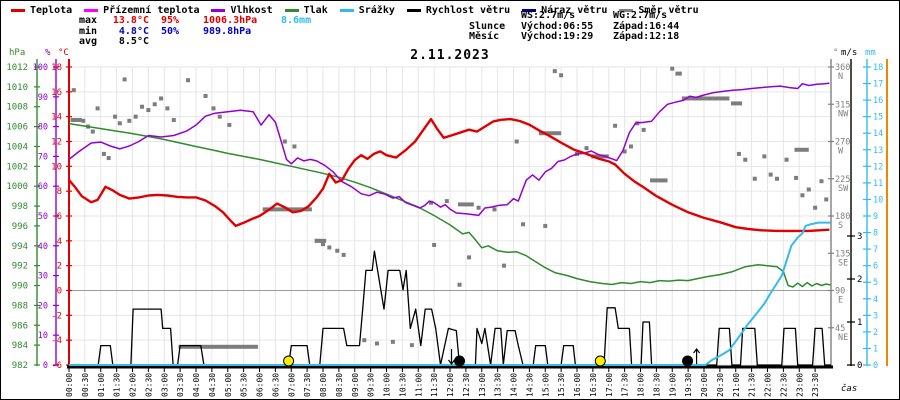 Image resolution: width=900 pixels, height=400 pixels. Describe the element at coordinates (61, 209) in the screenshot. I see `temperature-axis: -6 -4 -2 0 2 4 6 8 10 12 14 16 18 °C` at that location.